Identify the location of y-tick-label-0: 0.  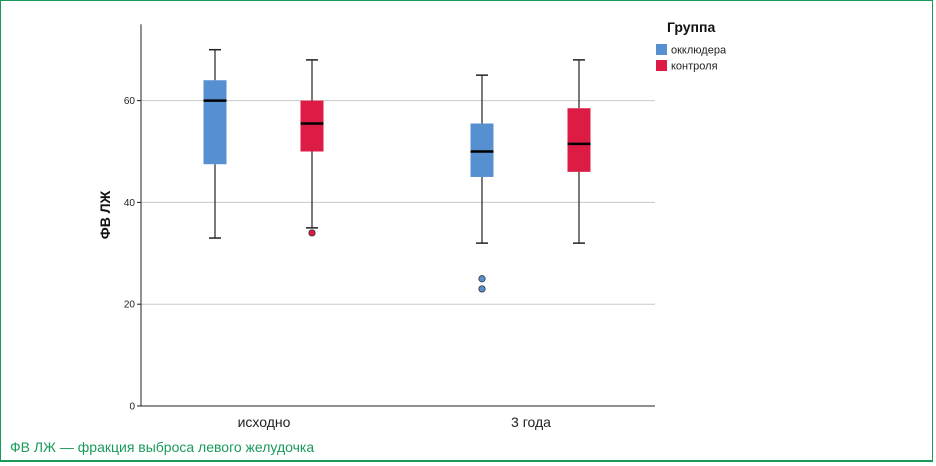
(132, 407).